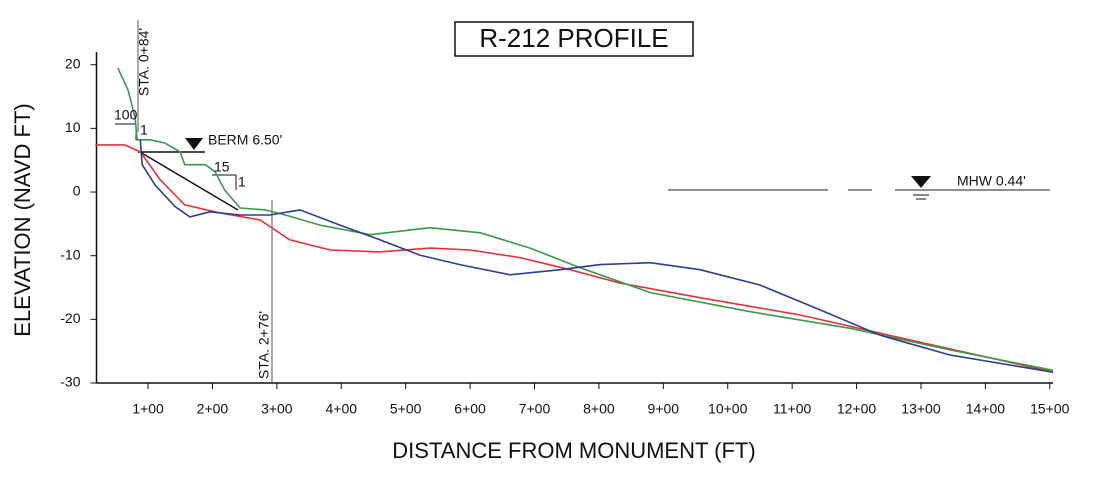  Describe the element at coordinates (213, 409) in the screenshot. I see `x-tick-label: 2+00` at that location.